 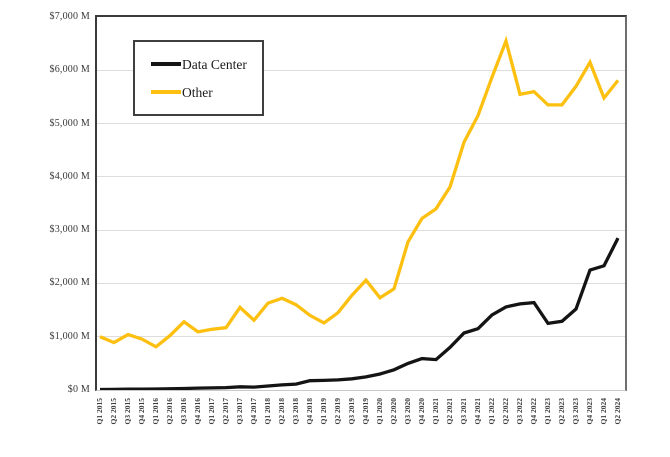 I want to click on x-axis-tick-label: Q2 2024, so click(x=617, y=411).